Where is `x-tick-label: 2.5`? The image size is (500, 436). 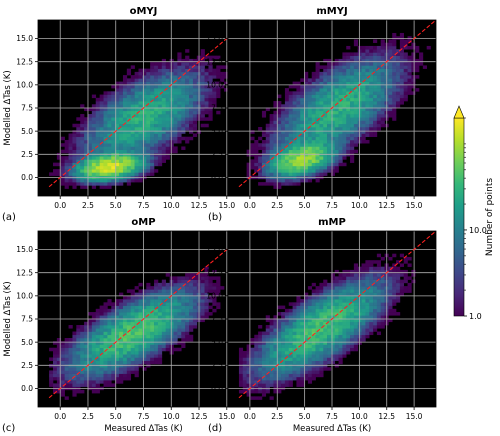
x-tick-label: 2.5 is located at coordinates (88, 205).